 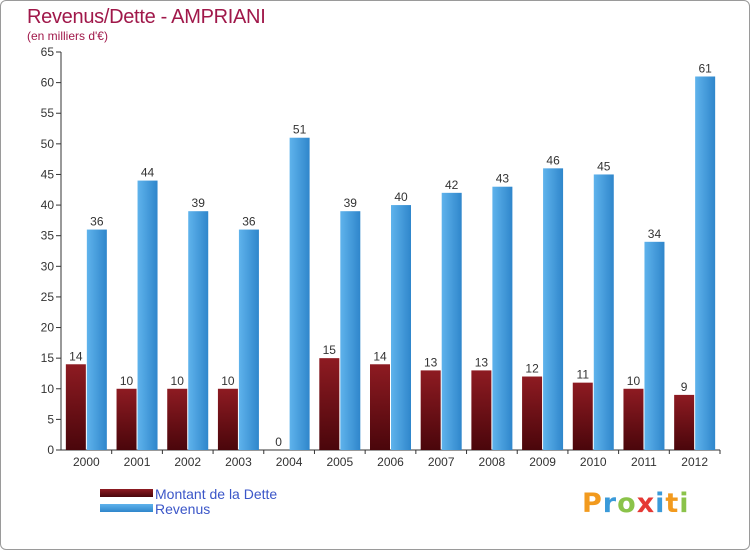 I want to click on data-label-revenue: 42, so click(x=452, y=185).